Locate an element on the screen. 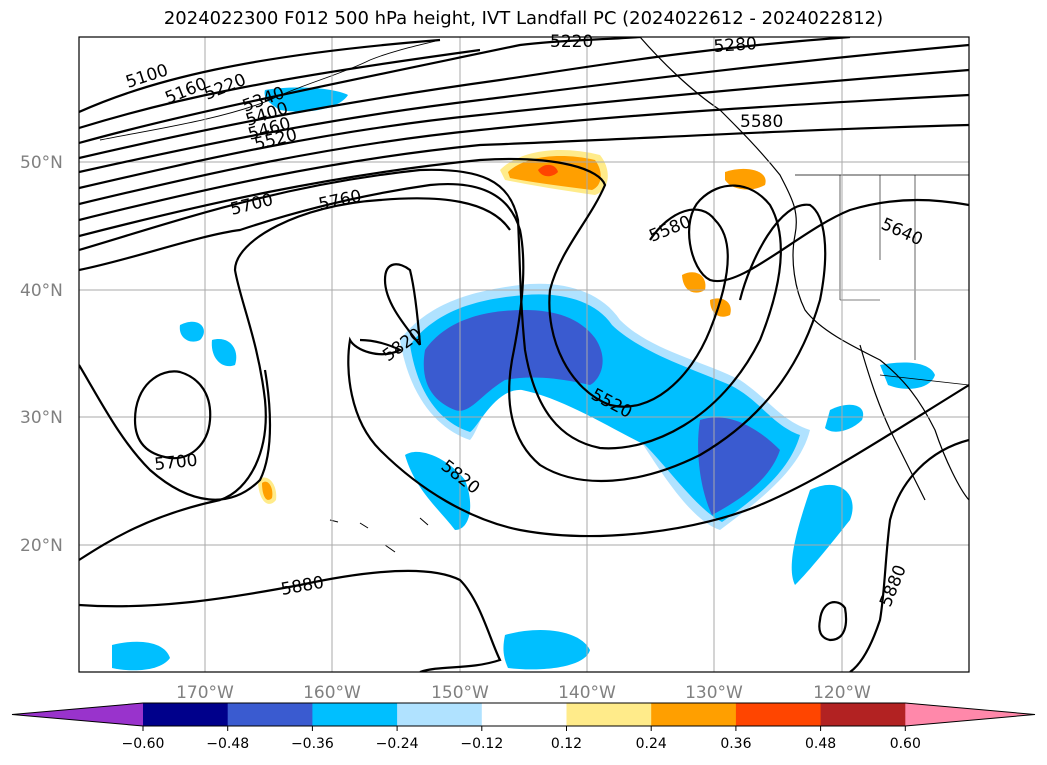  ivt-blue-dark-area-east is located at coordinates (739, 466).